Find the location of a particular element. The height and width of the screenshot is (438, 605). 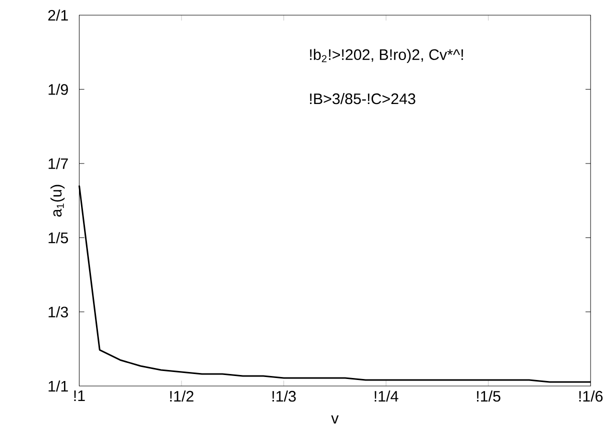

text: 2/1 is located at coordinates (58, 15).